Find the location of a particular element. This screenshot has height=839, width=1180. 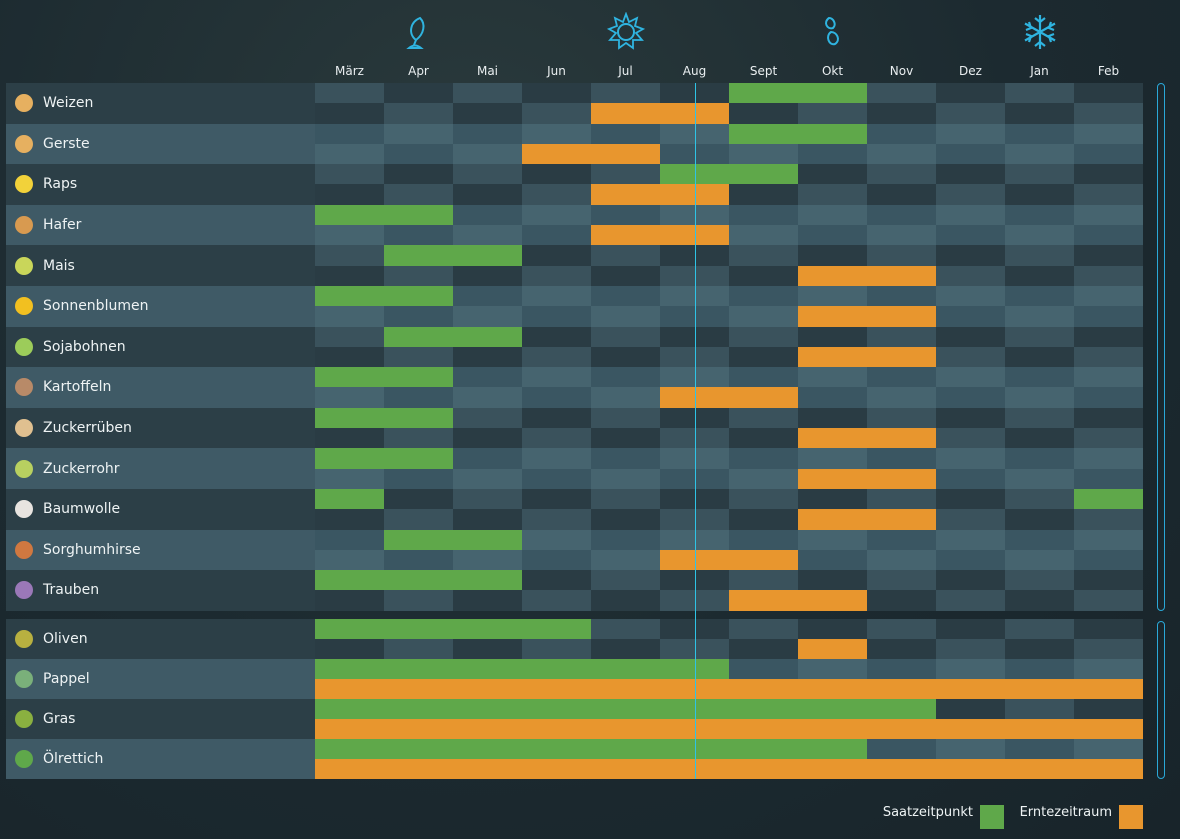

crop-row-baumwolle: Baumwolle is located at coordinates (575, 509).